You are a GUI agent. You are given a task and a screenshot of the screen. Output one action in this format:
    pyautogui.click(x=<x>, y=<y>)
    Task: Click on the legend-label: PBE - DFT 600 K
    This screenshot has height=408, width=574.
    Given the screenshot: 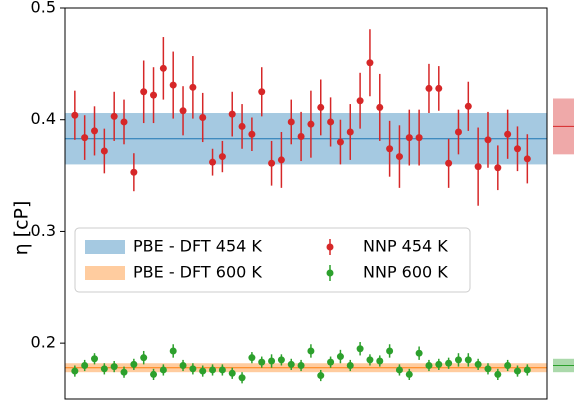 What is the action you would take?
    pyautogui.click(x=197, y=272)
    